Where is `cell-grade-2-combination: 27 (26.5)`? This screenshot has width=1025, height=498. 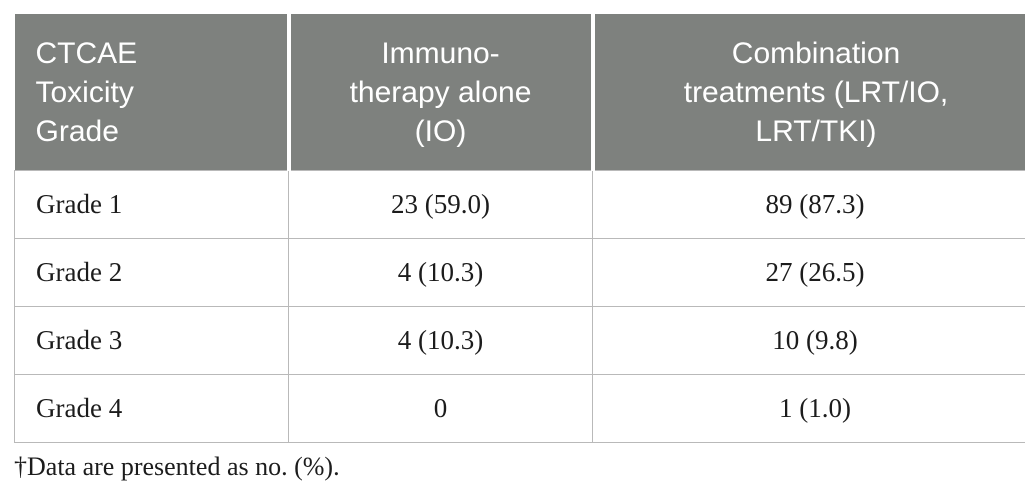
cell-grade-2-combination: 27 (26.5) is located at coordinates (808, 272).